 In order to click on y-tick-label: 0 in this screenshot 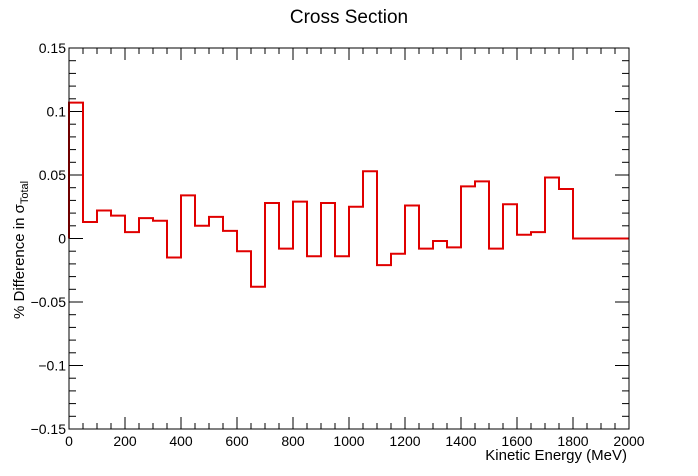, I will do `click(62, 239)`.